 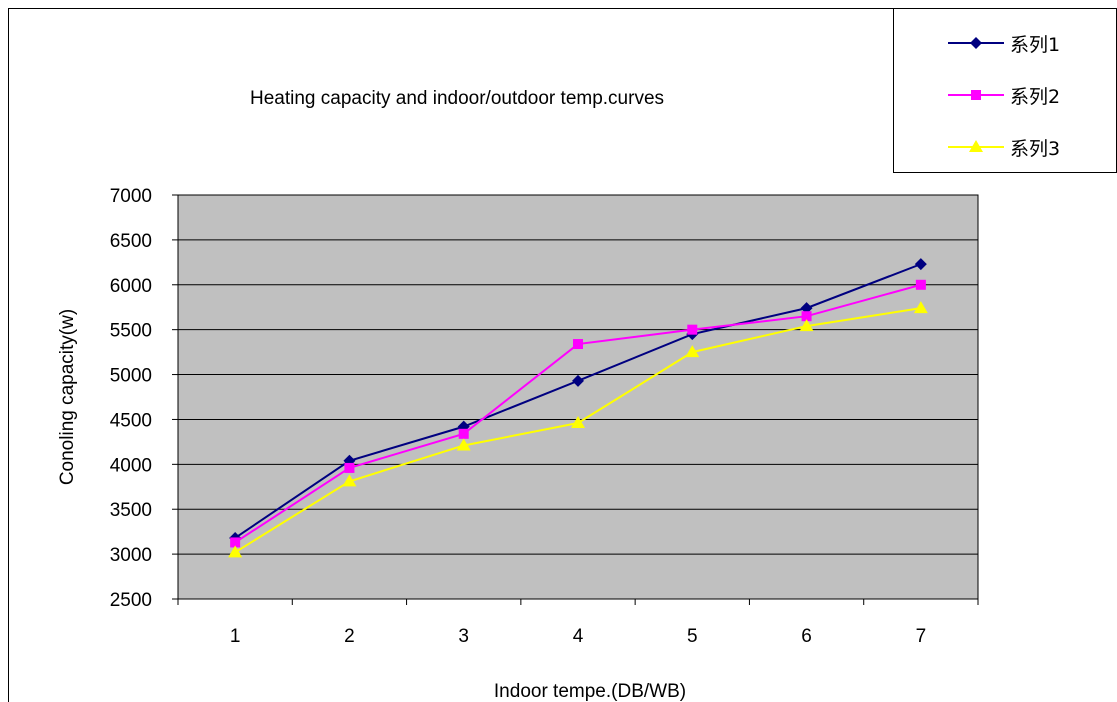 I want to click on x-tick-label: 2, so click(x=349, y=636).